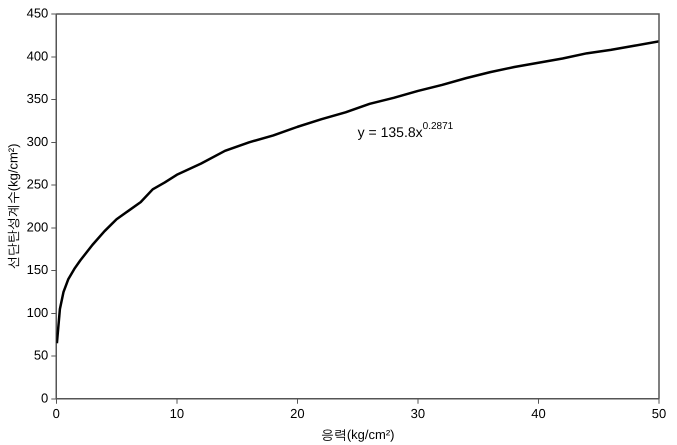 This screenshot has width=677, height=445. Describe the element at coordinates (44, 398) in the screenshot. I see `y-tick-label: 0` at that location.